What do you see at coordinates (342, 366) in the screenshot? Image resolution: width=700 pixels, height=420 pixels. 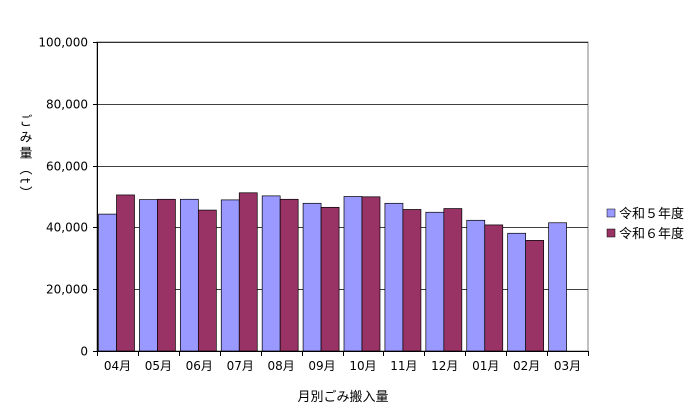 I see `x-tick-labels: 04月 05月 06月 07月 08月 09月 10月 11月 12月 01月 02月 03月` at bounding box center [342, 366].